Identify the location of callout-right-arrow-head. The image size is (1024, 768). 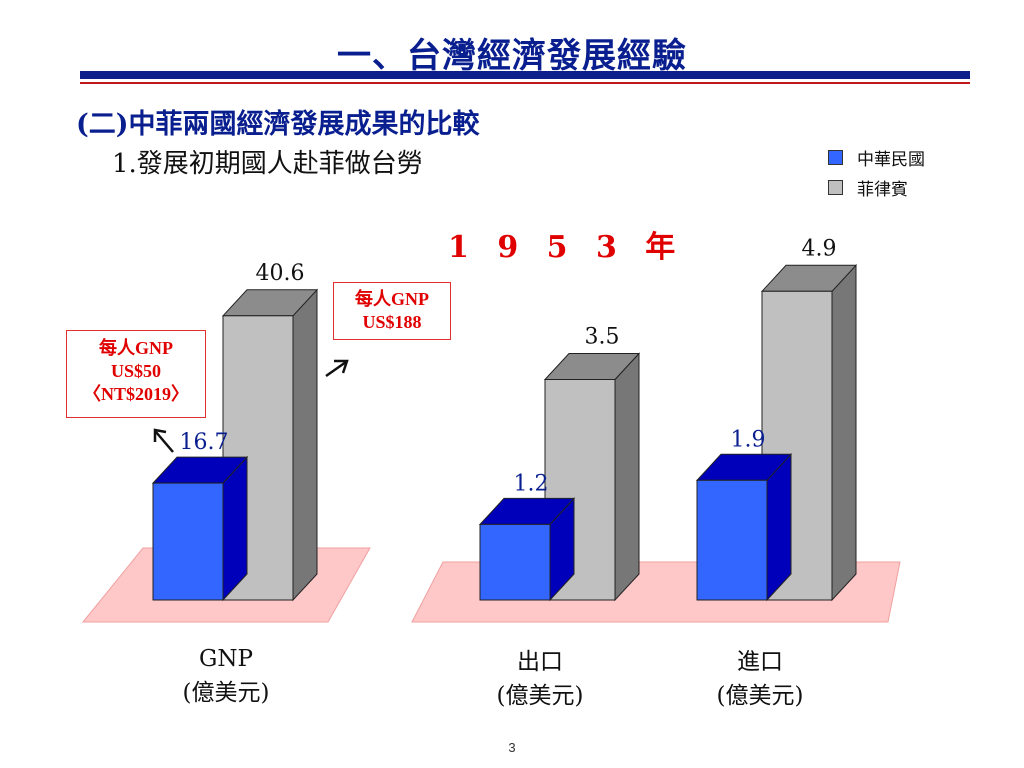
(341, 366).